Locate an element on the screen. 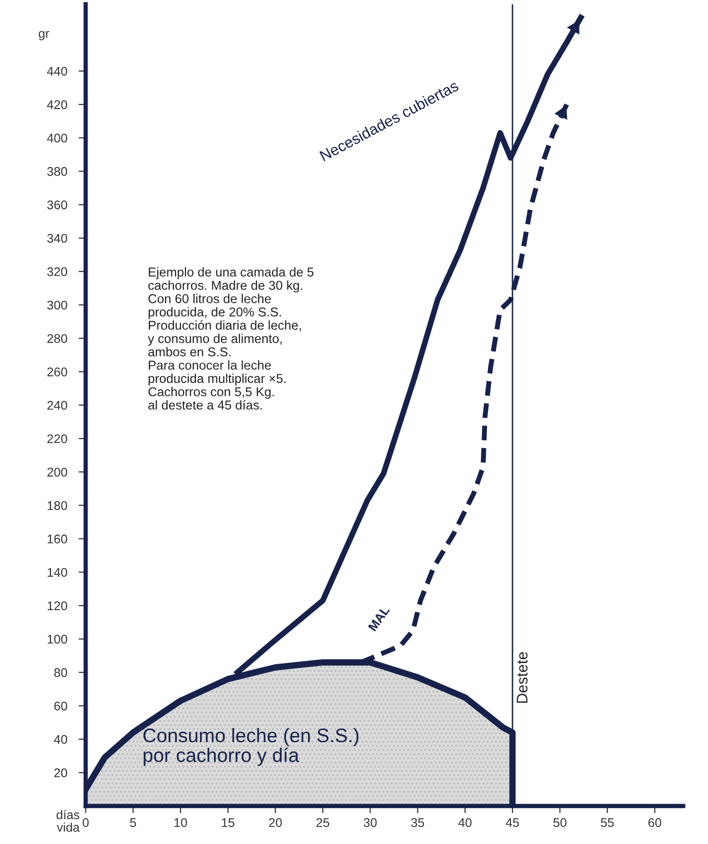 The height and width of the screenshot is (844, 708). x-tick-label: 0 is located at coordinates (85, 823).